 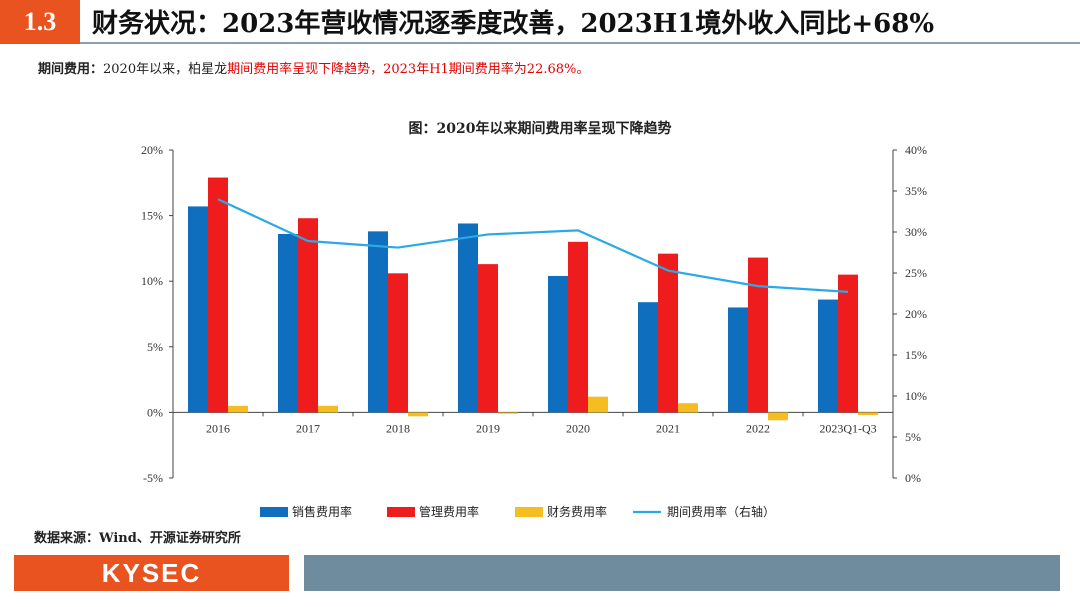 I want to click on bar-3-2023Q1-Q3, so click(x=868, y=414).